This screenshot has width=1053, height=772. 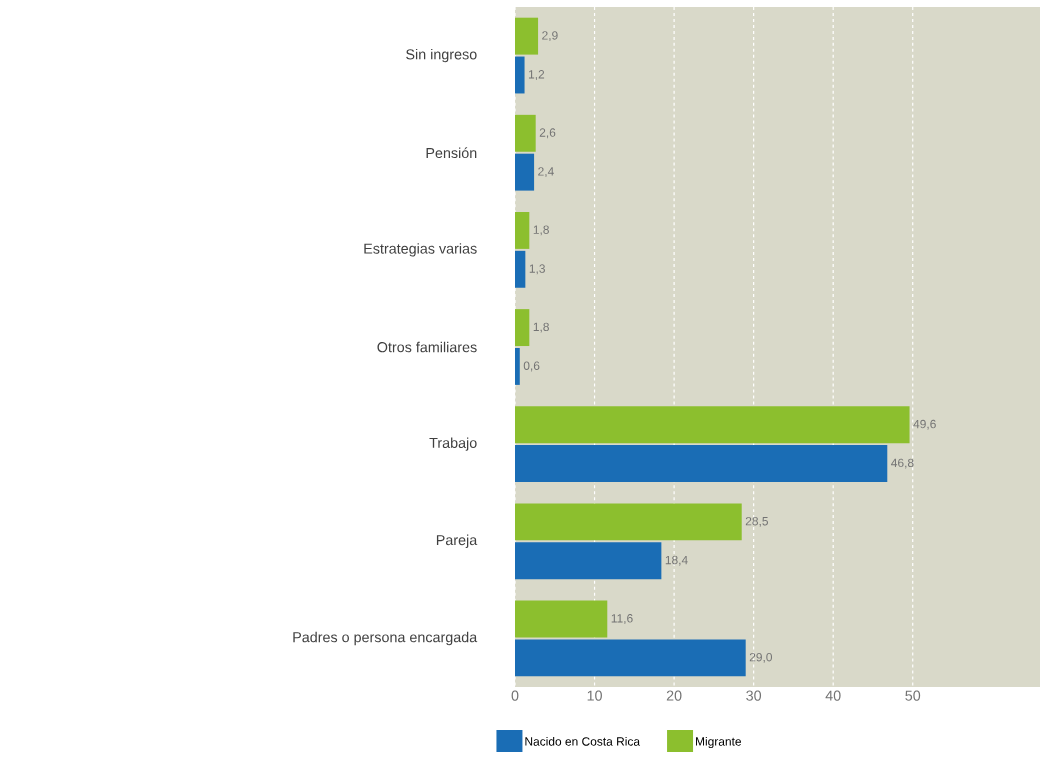 I want to click on data-label: 0,6, so click(x=531, y=366).